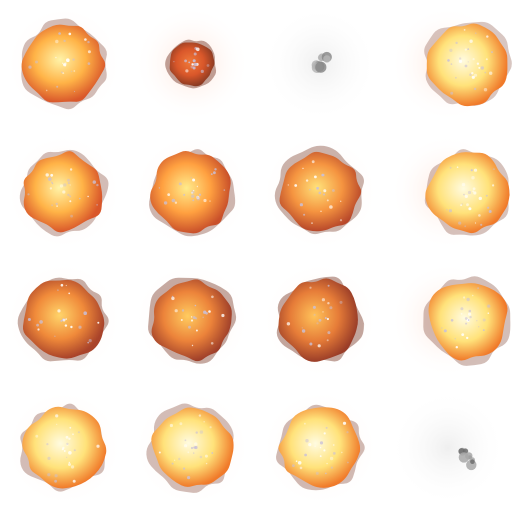 The width and height of the screenshot is (512, 512). Describe the element at coordinates (448, 448) in the screenshot. I see `sprite-frame-r3c3` at that location.